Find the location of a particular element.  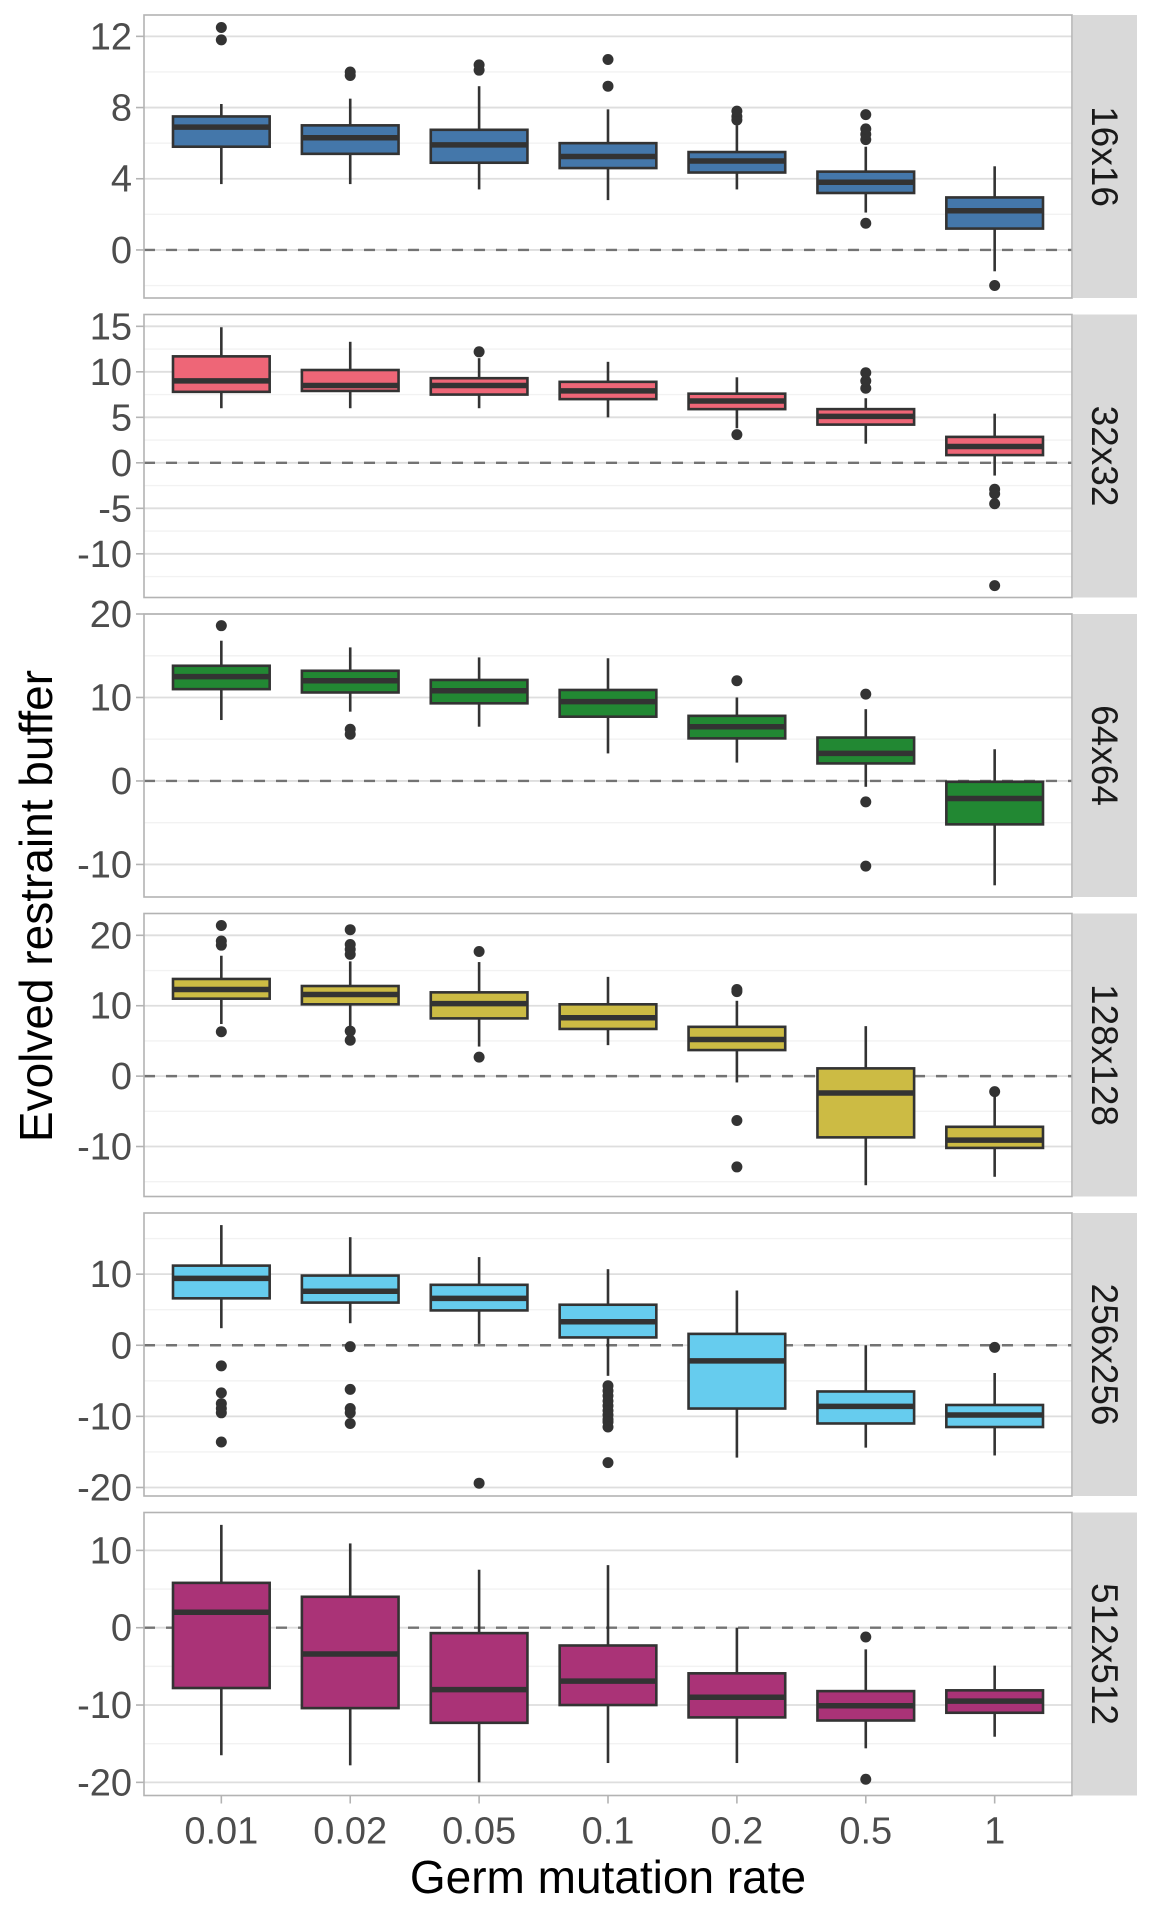

x-tick-label: 0.02 is located at coordinates (350, 1832).